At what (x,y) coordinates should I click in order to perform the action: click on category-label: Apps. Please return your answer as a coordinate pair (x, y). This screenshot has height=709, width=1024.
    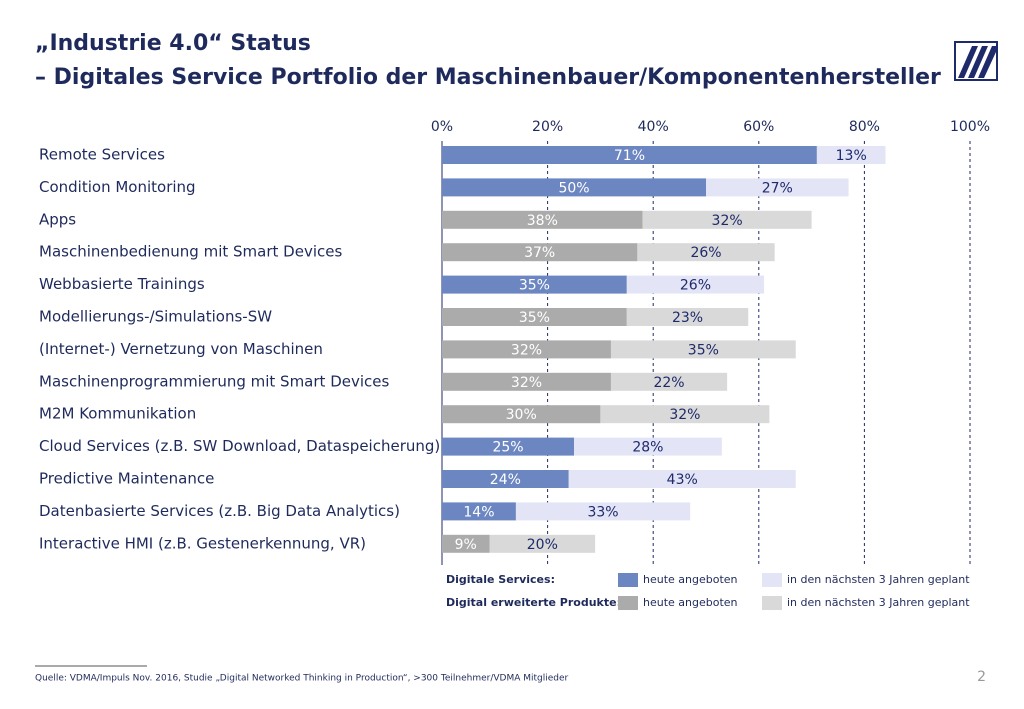
    Looking at the image, I should click on (57, 219).